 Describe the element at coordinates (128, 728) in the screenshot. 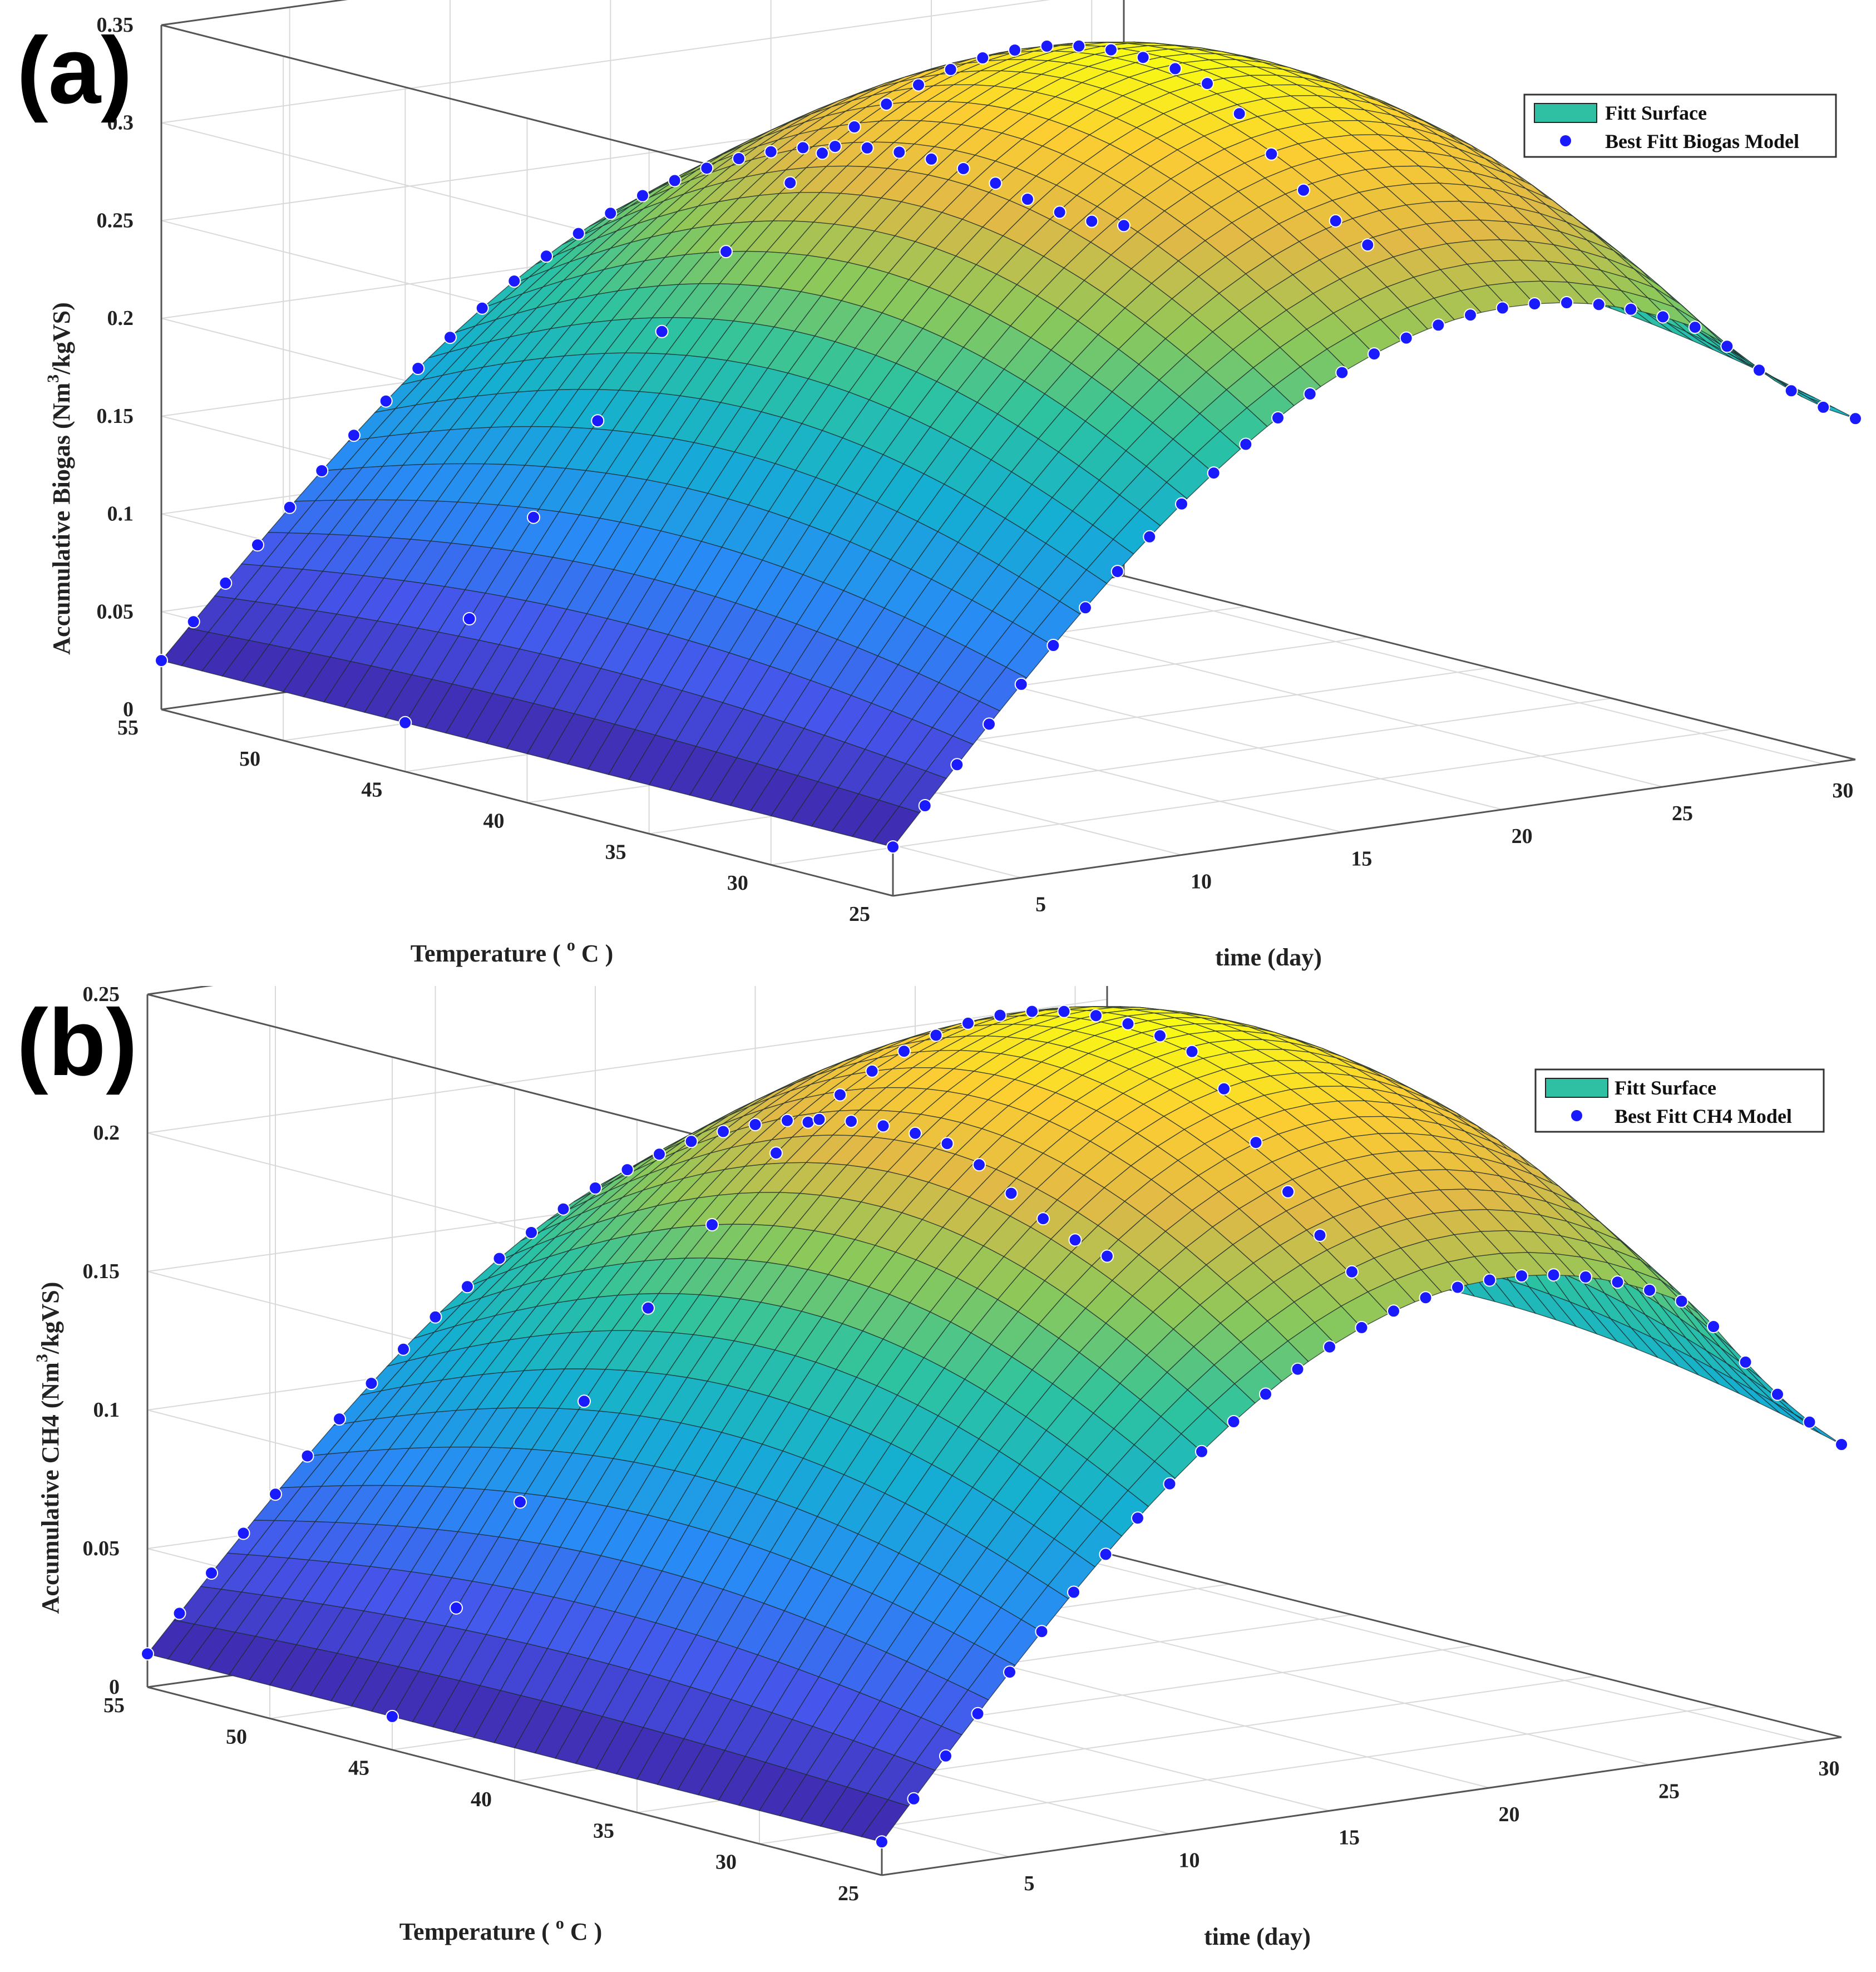

I see `y-tick-label-a-6: 55` at that location.